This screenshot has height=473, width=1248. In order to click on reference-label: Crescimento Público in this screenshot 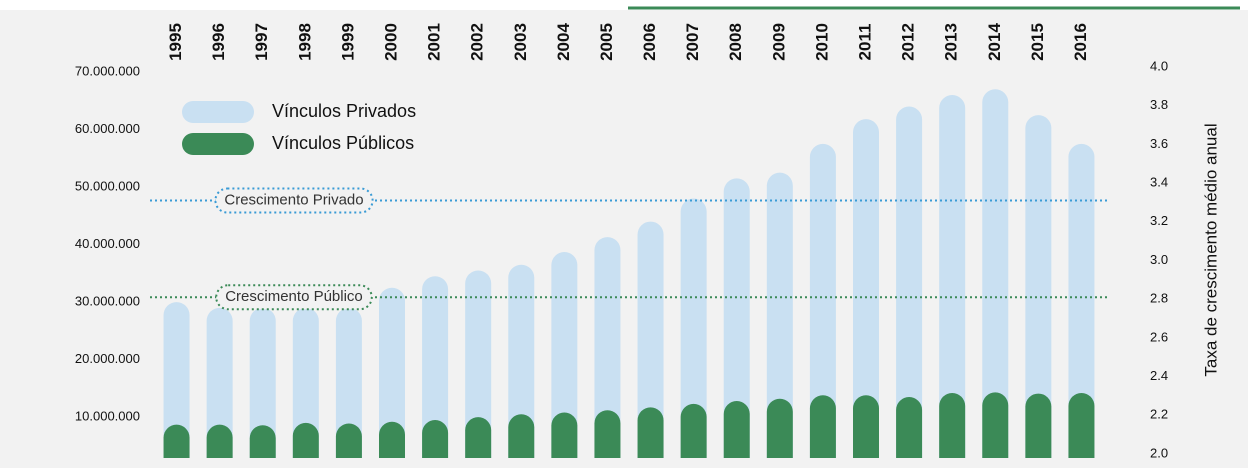, I will do `click(294, 296)`.